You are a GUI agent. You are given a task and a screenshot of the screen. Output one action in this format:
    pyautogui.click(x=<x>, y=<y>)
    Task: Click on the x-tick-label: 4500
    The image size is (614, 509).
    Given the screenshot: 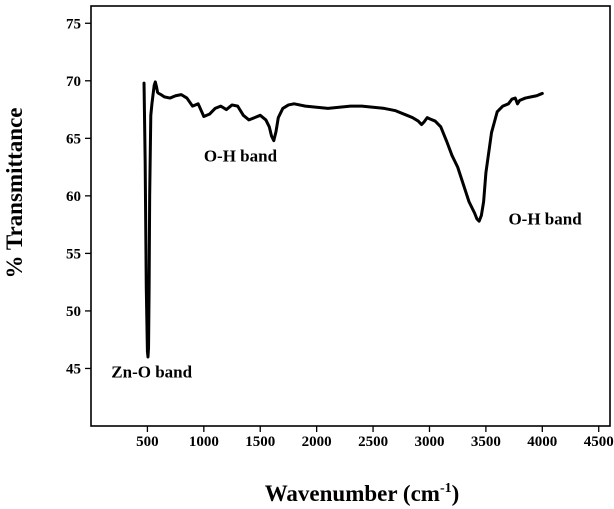 What is the action you would take?
    pyautogui.click(x=599, y=442)
    